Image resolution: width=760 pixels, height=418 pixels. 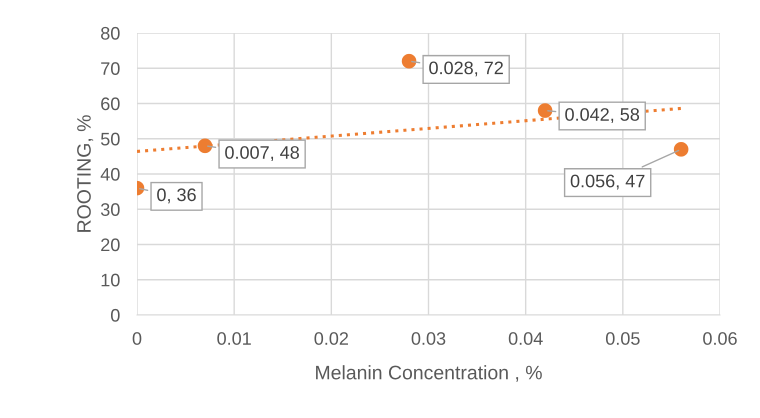 What do you see at coordinates (466, 69) in the screenshot?
I see `data-label: 0.028, 72` at bounding box center [466, 69].